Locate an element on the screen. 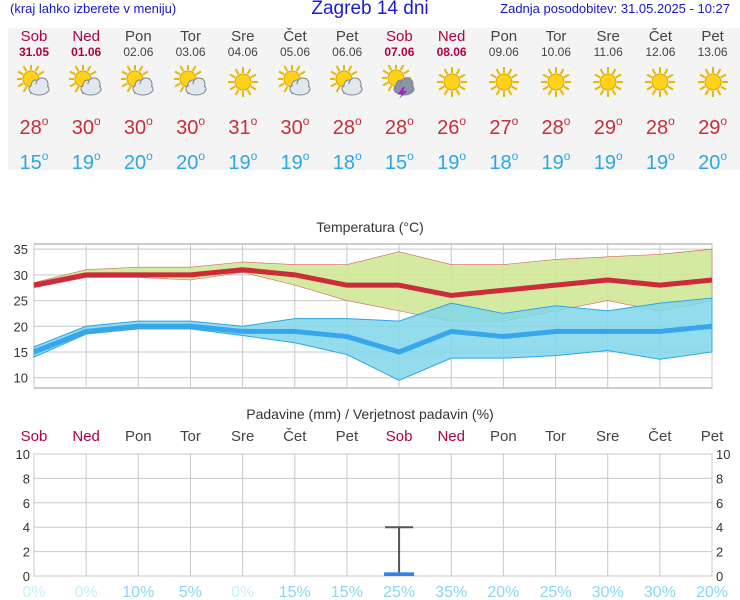 The height and width of the screenshot is (600, 740). precip-probability: 35% is located at coordinates (451, 591).